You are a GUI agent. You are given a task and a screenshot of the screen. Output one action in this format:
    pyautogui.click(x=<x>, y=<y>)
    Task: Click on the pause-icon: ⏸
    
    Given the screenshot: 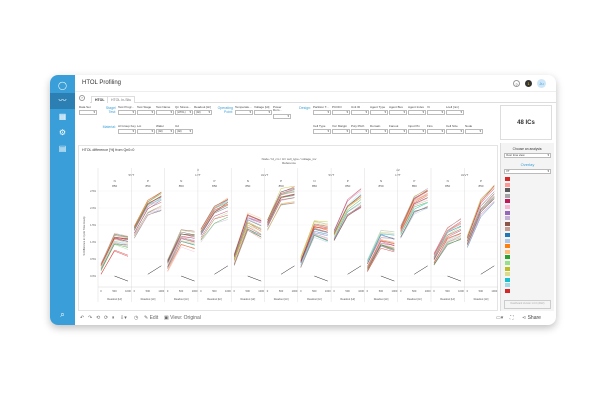 What is the action you would take?
    pyautogui.click(x=113, y=318)
    